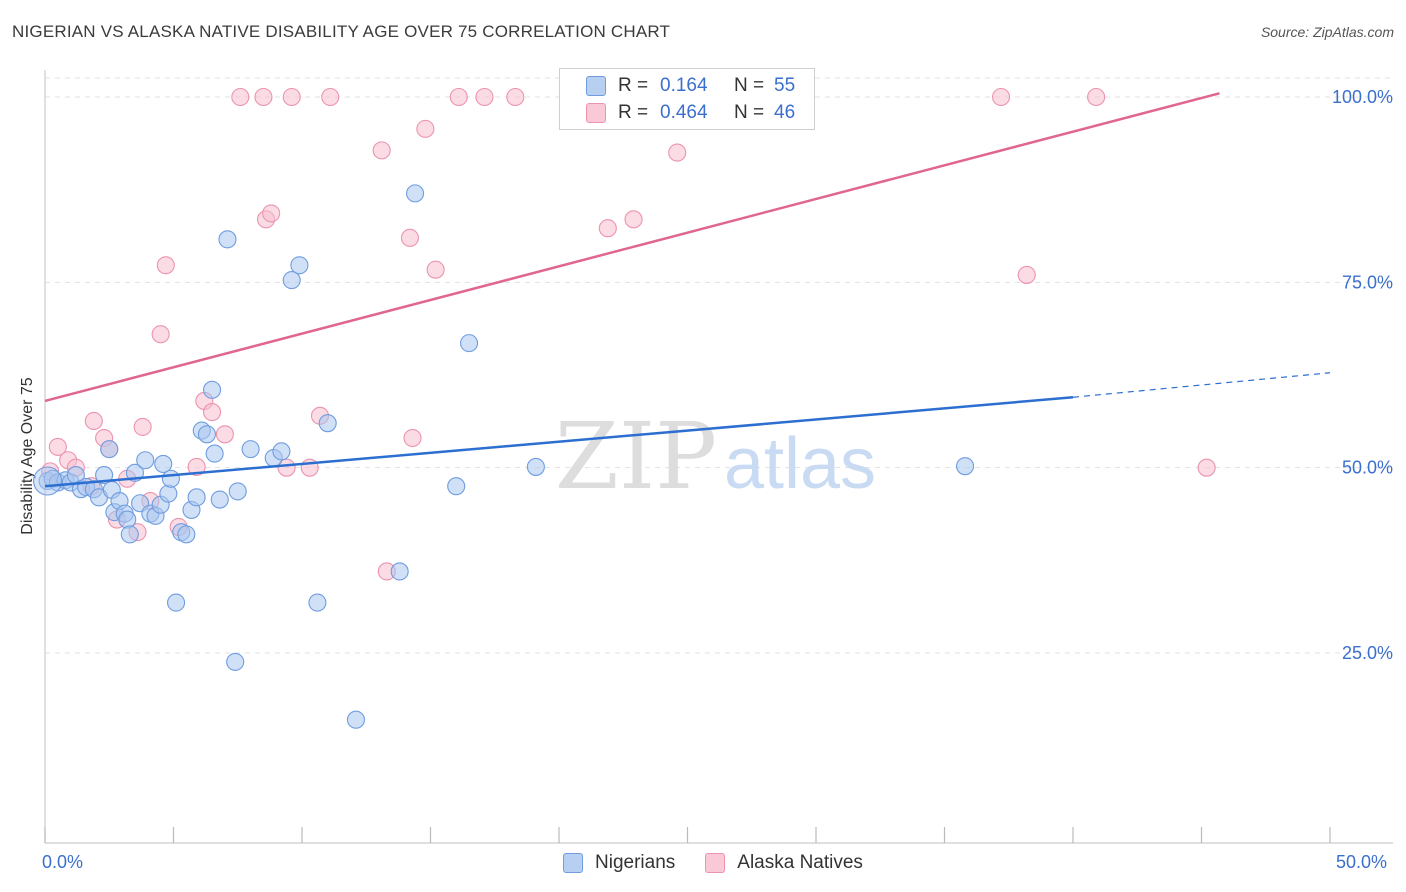  What do you see at coordinates (636, 456) in the screenshot?
I see `watermark-zip: ZIP` at bounding box center [636, 456].